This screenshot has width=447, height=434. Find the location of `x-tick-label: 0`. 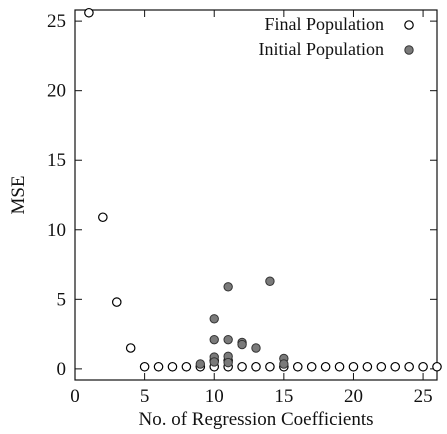

x-tick-label: 0 is located at coordinates (75, 396).